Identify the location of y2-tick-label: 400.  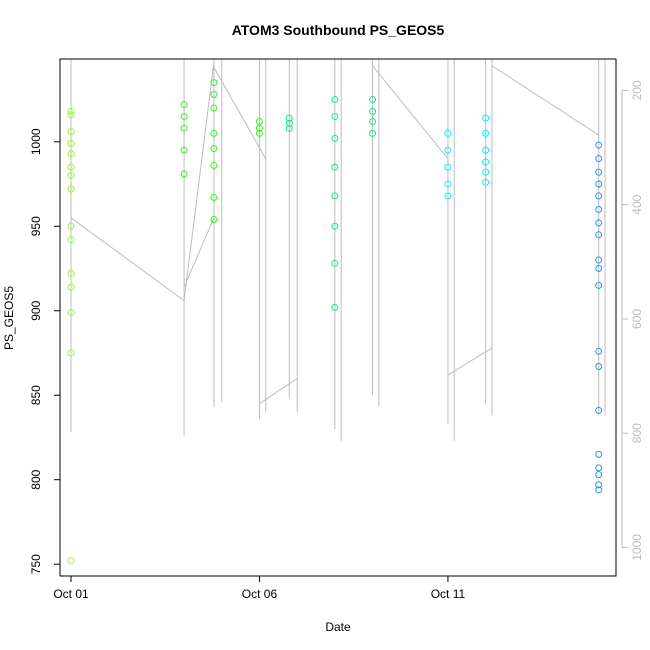
(637, 204).